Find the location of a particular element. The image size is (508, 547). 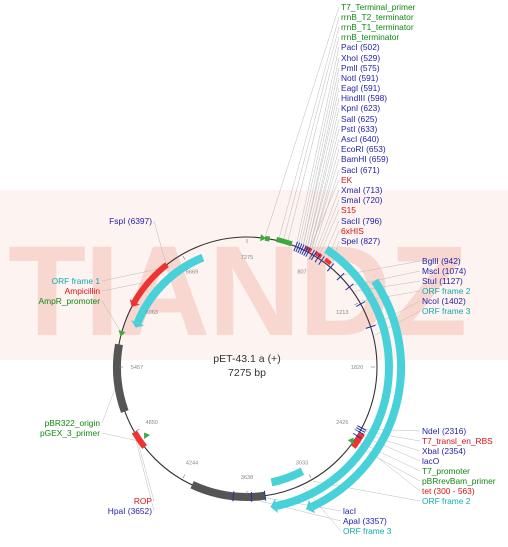

plasmid-name: pET-43.1 a (+) is located at coordinates (246, 359).